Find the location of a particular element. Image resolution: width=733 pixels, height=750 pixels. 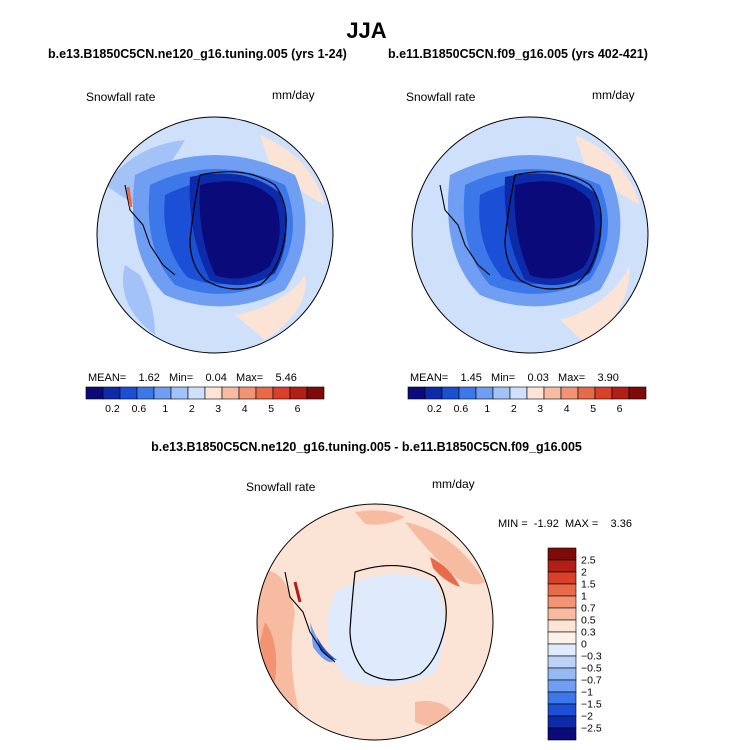

panel-1-colorbar: 0.2 0.6 1 2 3 4 5 6 is located at coordinates (205, 400).